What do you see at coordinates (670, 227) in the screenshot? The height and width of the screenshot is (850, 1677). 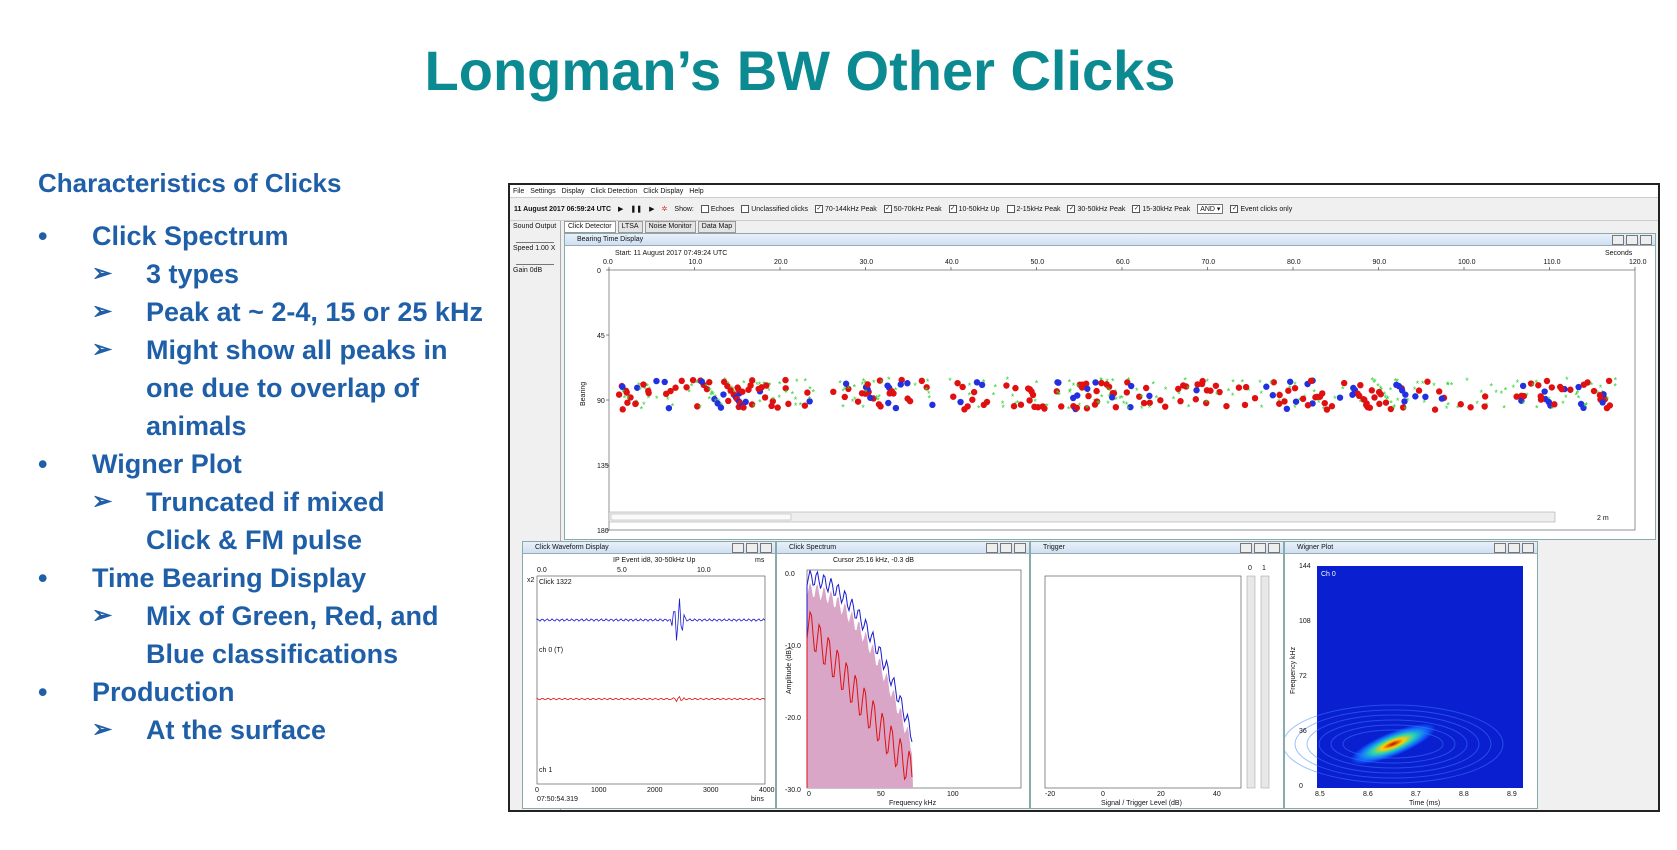 I see `tab-noise-monitor: Noise Monitor` at bounding box center [670, 227].